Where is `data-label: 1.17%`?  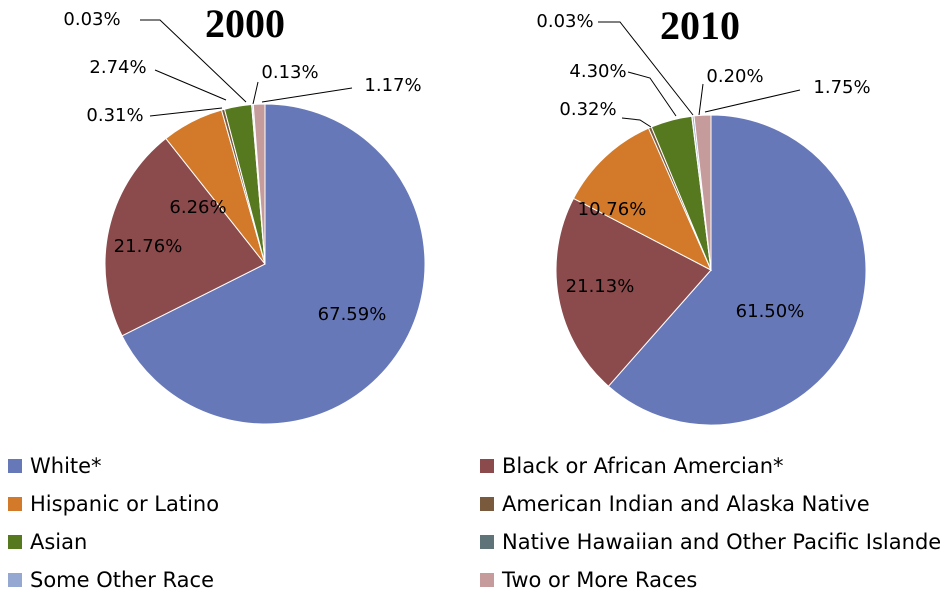 data-label: 1.17% is located at coordinates (392, 85).